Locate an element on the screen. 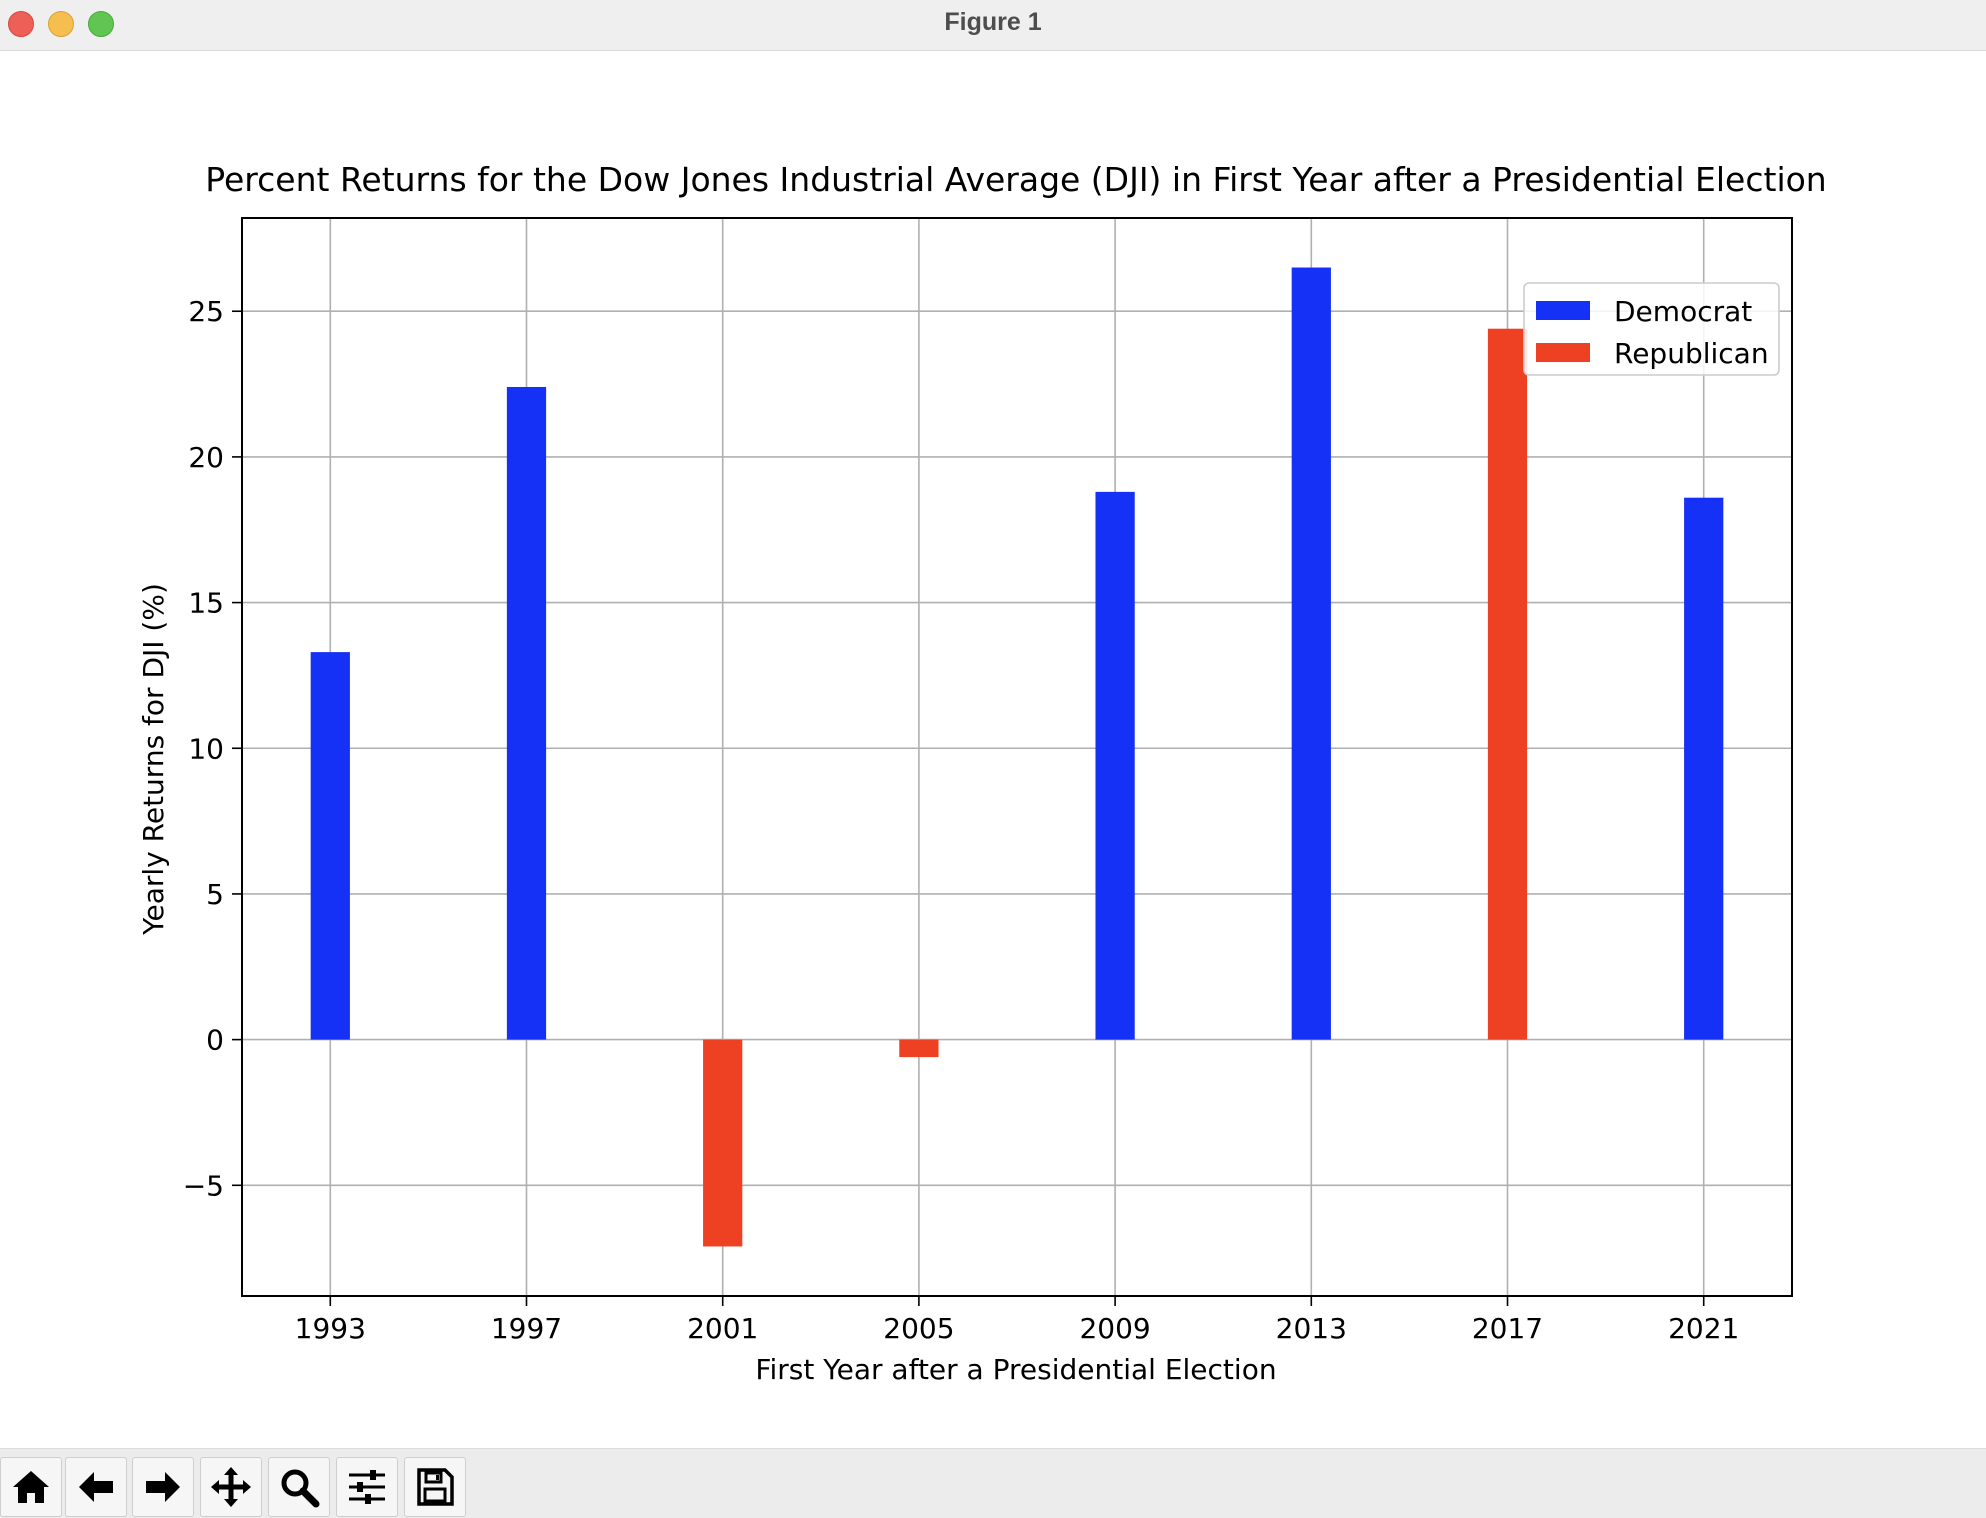 Image resolution: width=1986 pixels, height=1518 pixels. pan-button is located at coordinates (231, 1487).